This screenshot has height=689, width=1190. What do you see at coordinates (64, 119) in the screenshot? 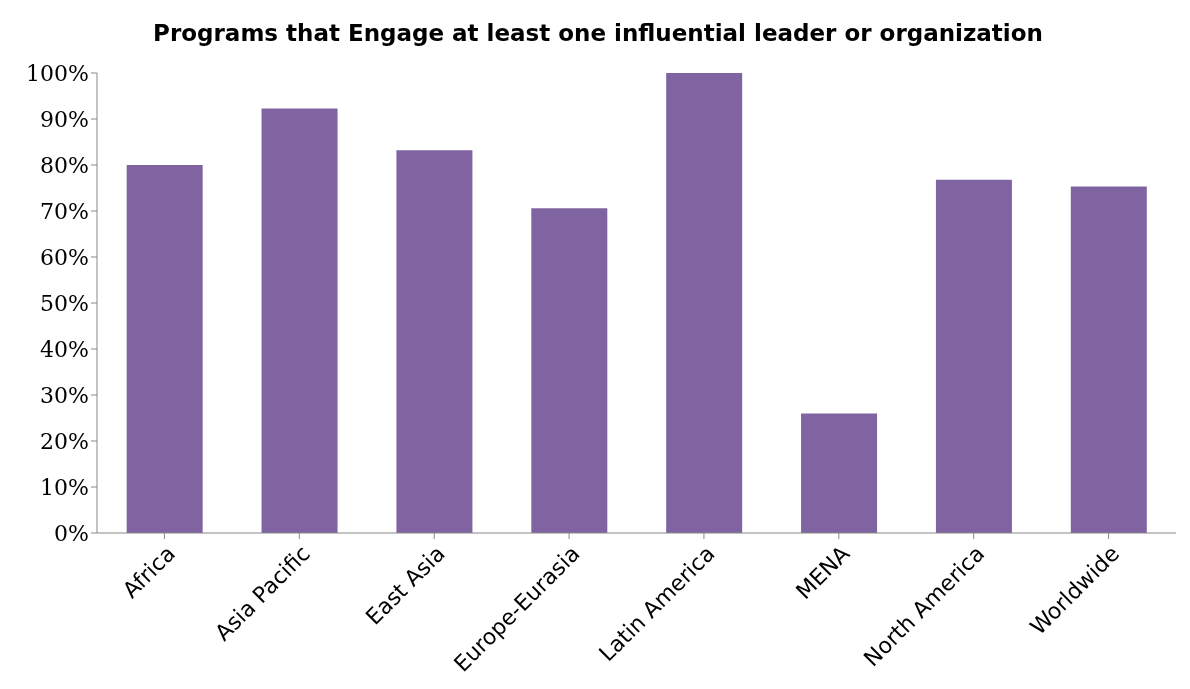
I see `y-tick-label: 90%` at bounding box center [64, 119].